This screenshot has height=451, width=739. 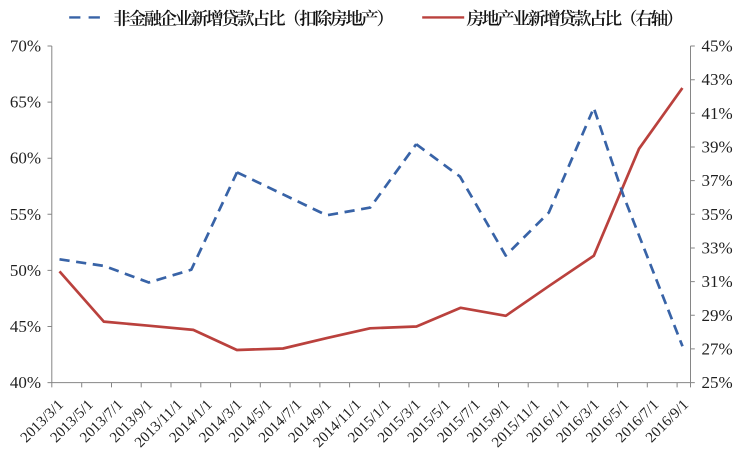 I want to click on svg-text: 27%, so click(x=717, y=348).